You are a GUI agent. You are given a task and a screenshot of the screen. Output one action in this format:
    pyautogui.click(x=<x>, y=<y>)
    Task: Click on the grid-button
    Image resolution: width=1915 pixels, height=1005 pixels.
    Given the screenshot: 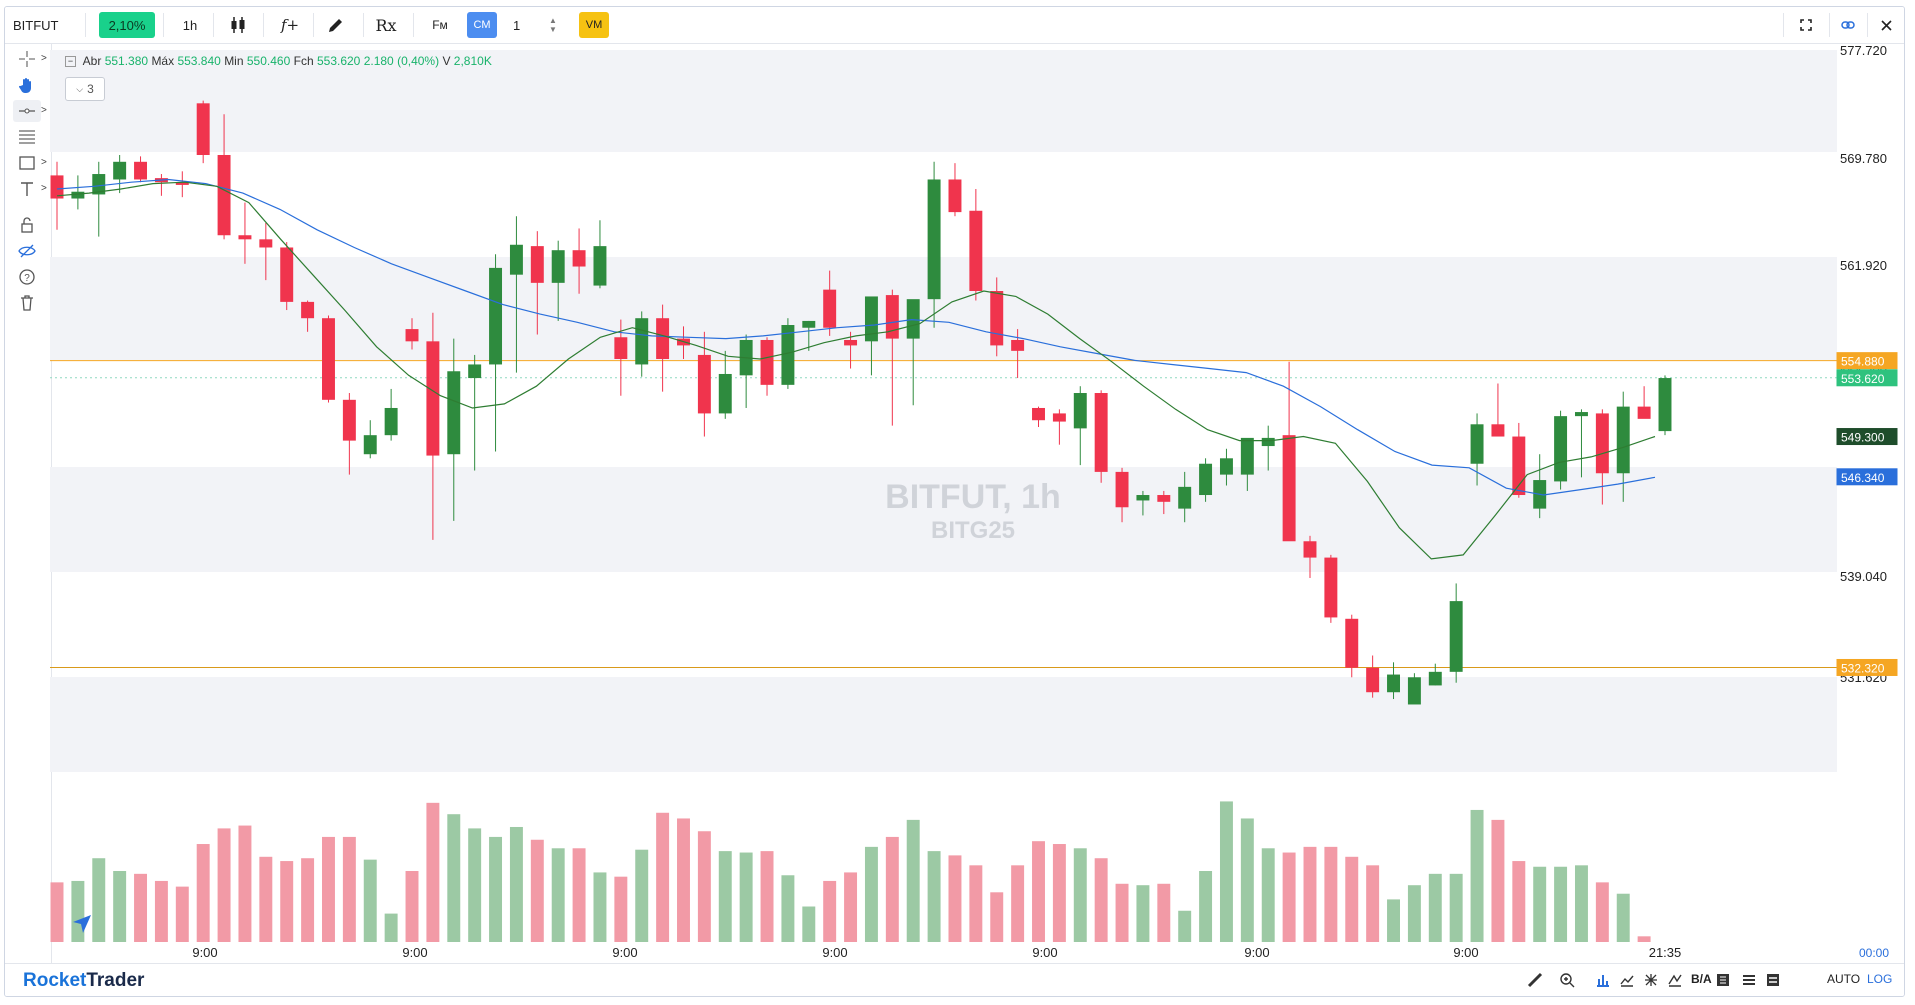 What is the action you would take?
    pyautogui.click(x=1651, y=981)
    